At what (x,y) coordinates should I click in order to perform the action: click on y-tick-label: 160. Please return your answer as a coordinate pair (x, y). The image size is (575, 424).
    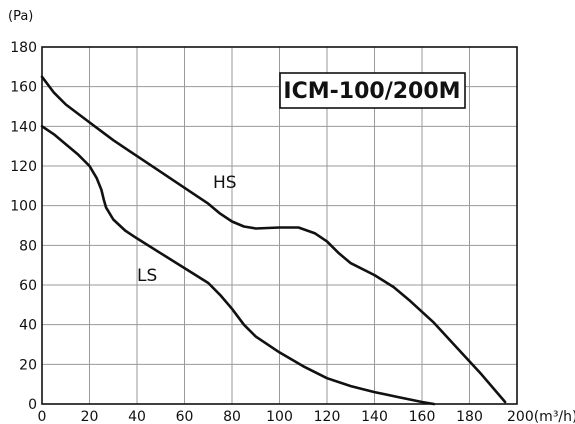
    Looking at the image, I should click on (23, 88).